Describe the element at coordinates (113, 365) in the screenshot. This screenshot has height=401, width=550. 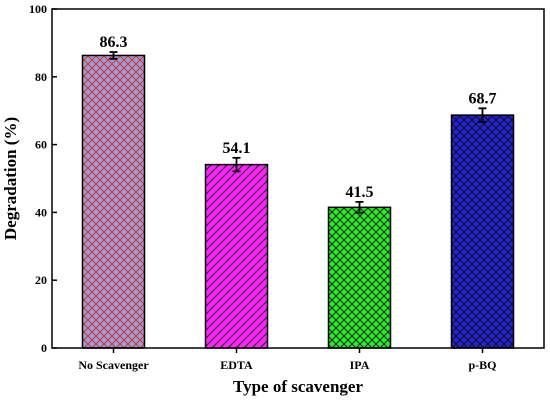
I see `x-tick-label-0: No Scavenger` at that location.